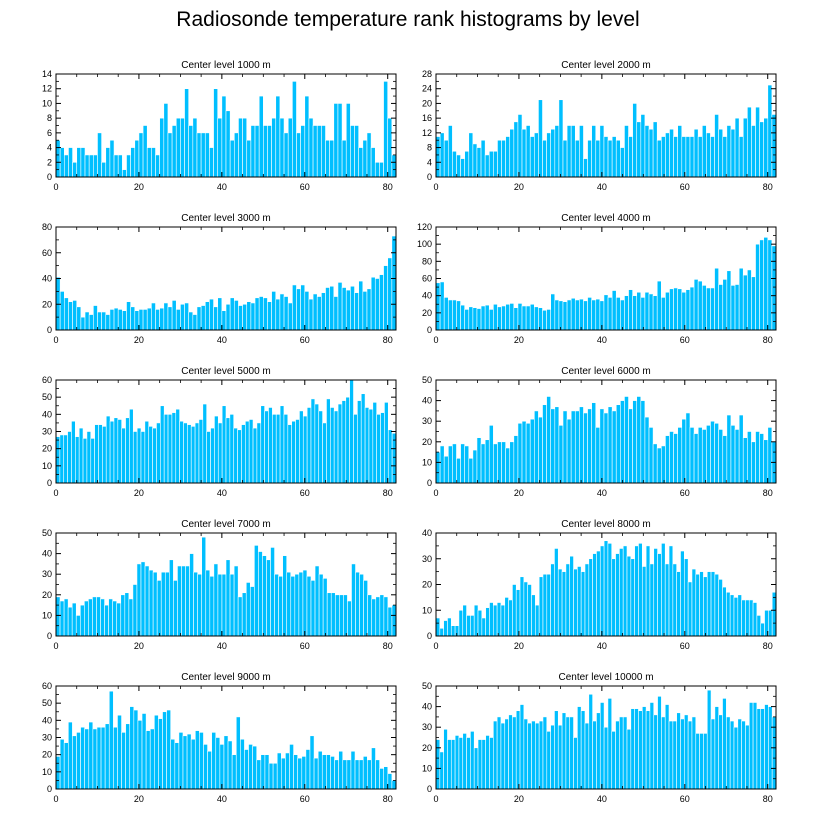 The height and width of the screenshot is (824, 816). What do you see at coordinates (427, 261) in the screenshot?
I see `y-tick-label: 80` at bounding box center [427, 261].